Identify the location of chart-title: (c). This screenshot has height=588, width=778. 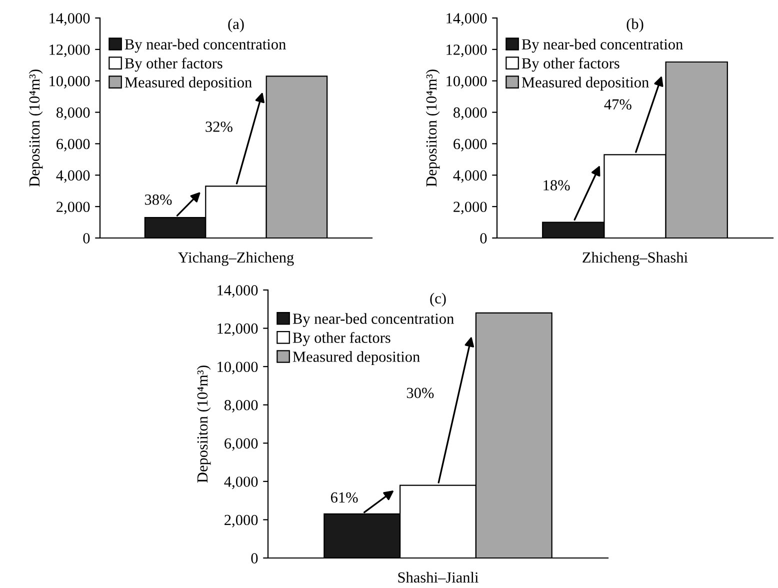
(438, 299).